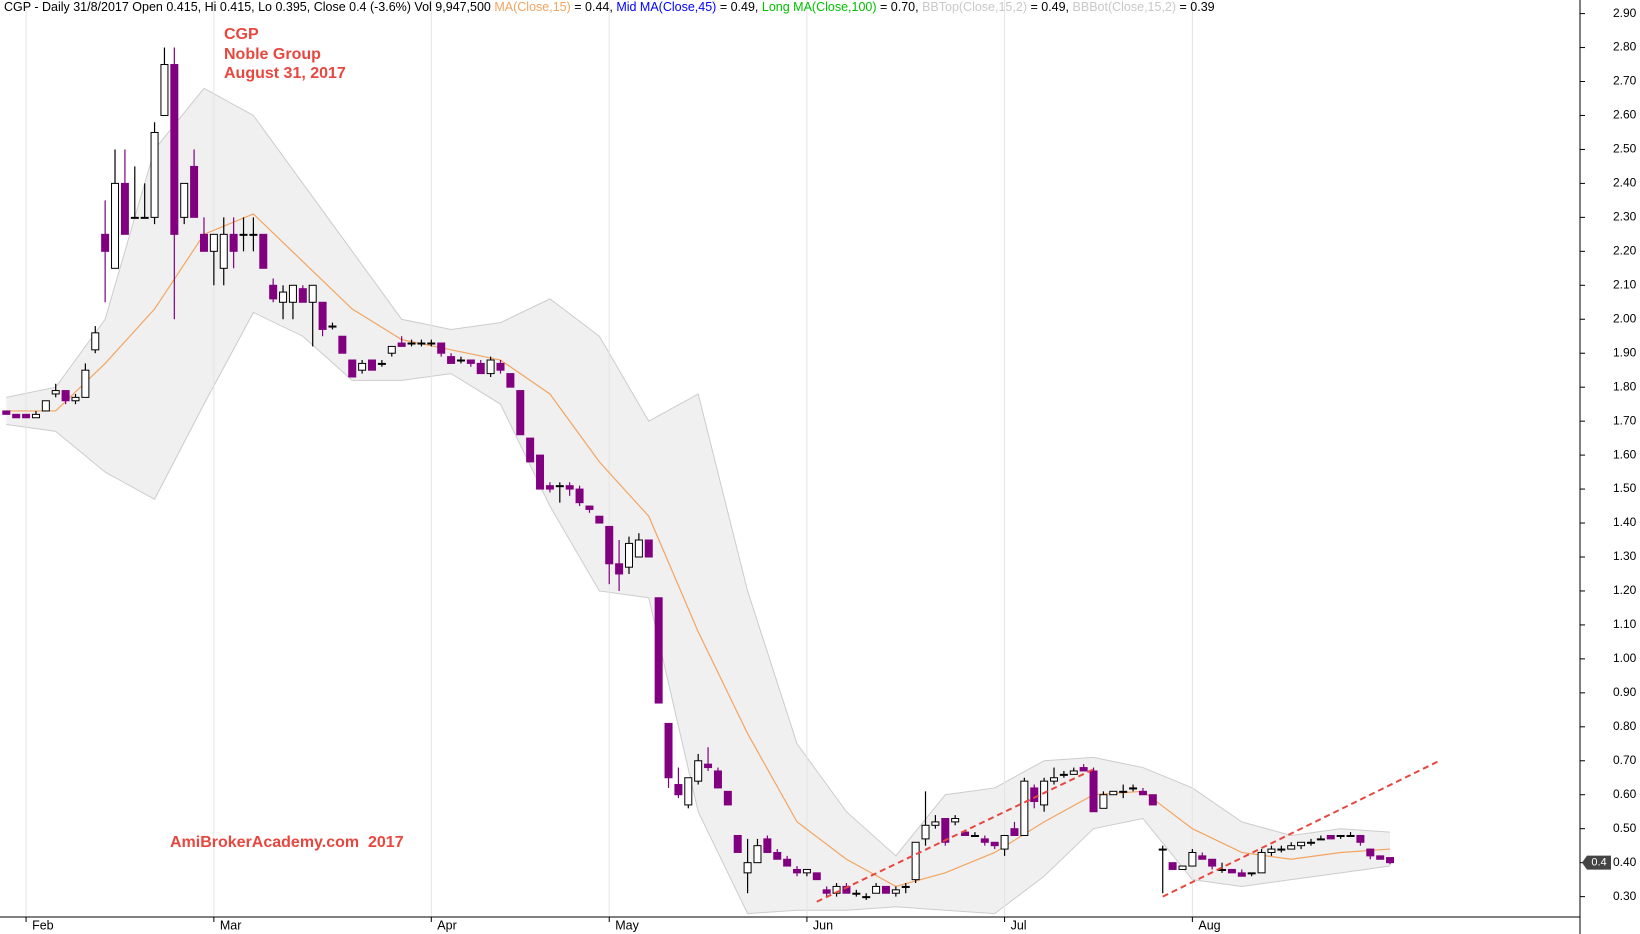 The height and width of the screenshot is (934, 1640). What do you see at coordinates (1625, 760) in the screenshot?
I see `y-tick-label: 0.70` at bounding box center [1625, 760].